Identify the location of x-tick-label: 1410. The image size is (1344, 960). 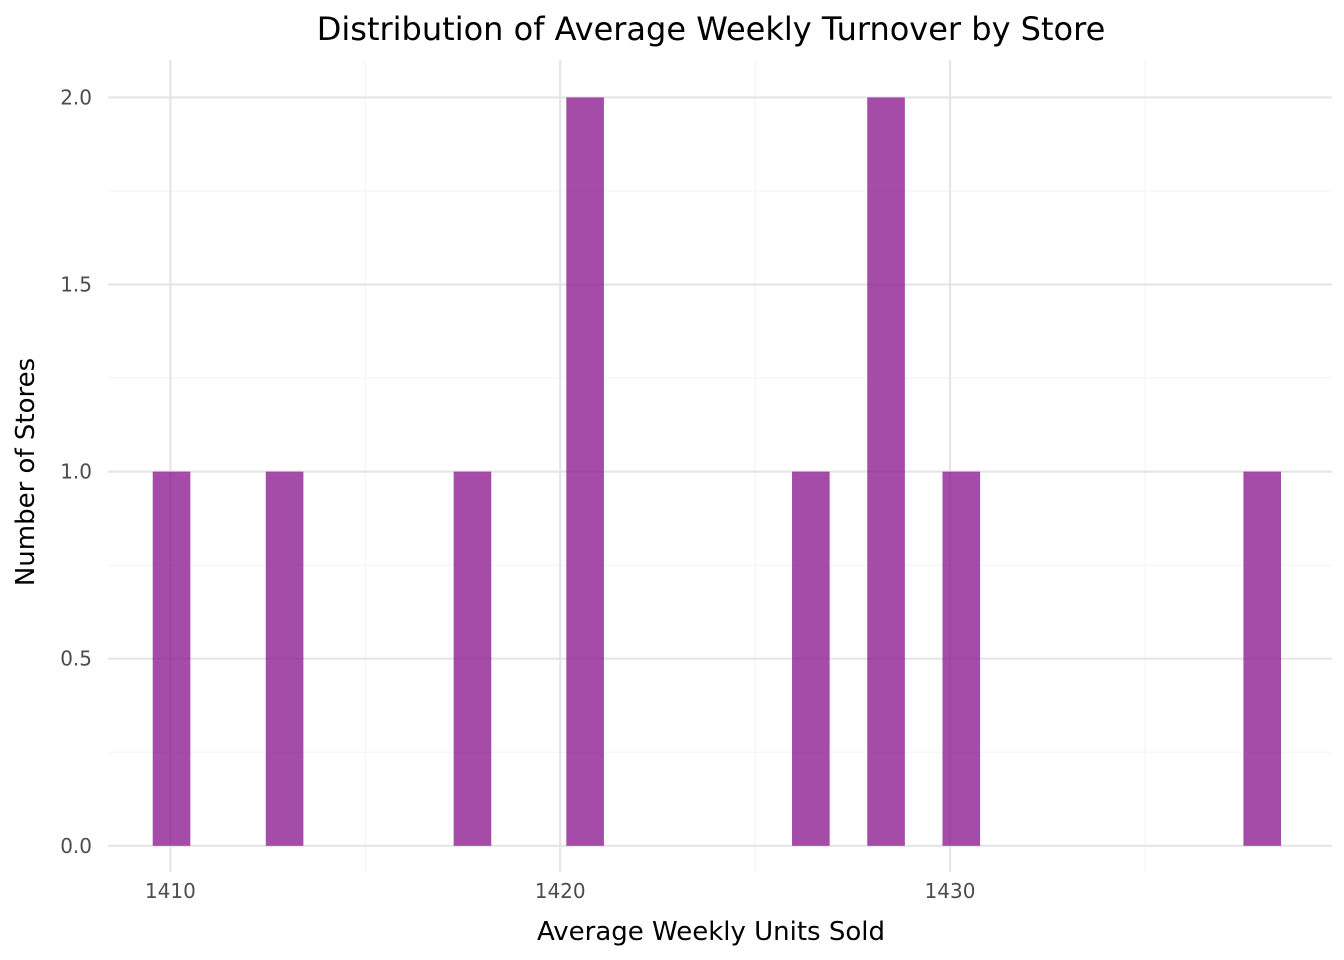
(170, 891).